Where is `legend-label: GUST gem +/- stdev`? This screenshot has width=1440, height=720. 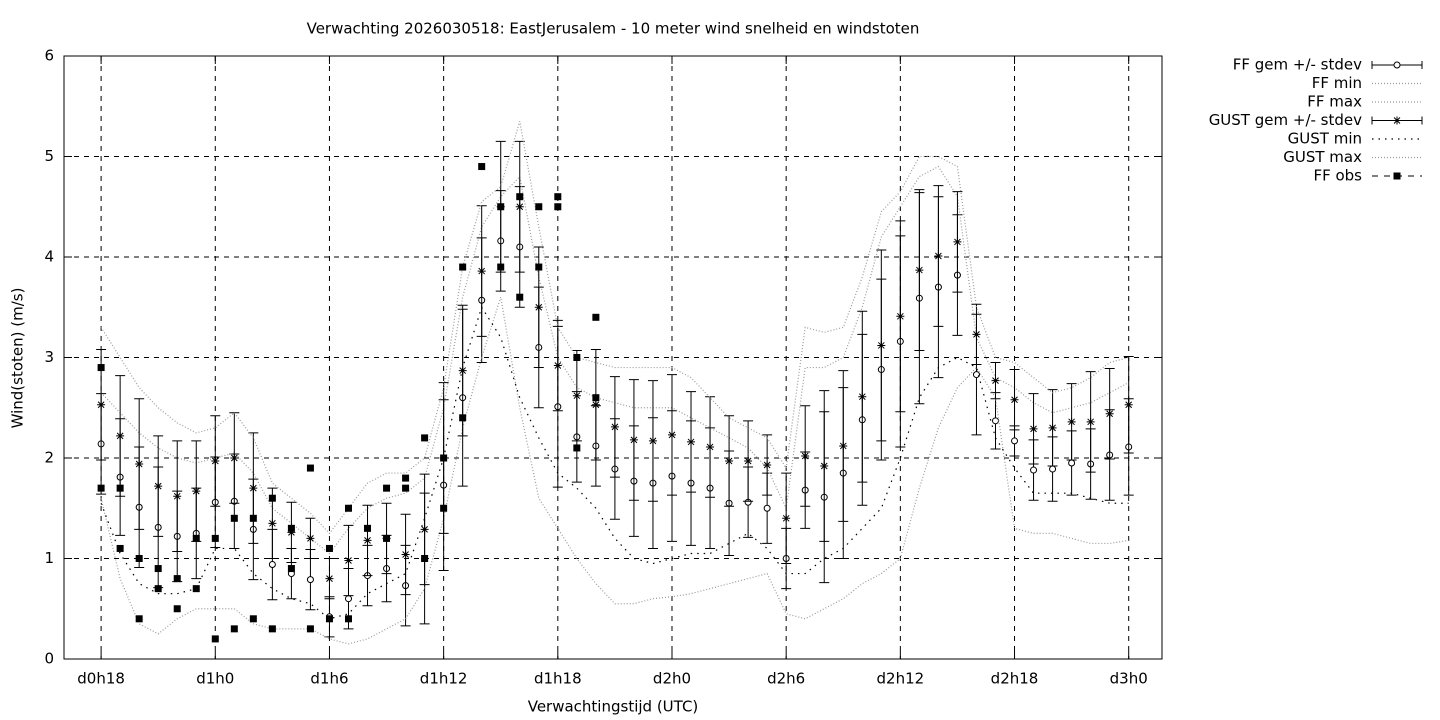 legend-label: GUST gem +/- stdev is located at coordinates (1285, 120).